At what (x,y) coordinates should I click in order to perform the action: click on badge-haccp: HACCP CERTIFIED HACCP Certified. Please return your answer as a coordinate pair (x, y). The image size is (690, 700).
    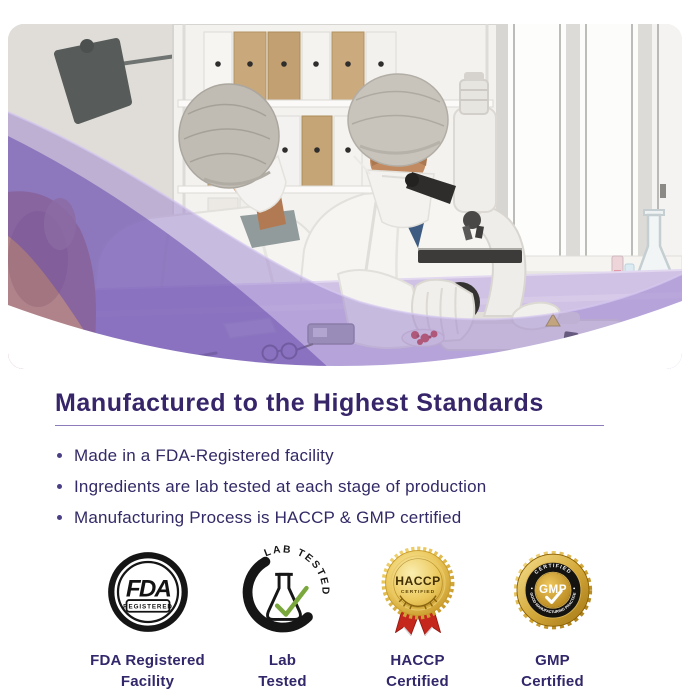
    Looking at the image, I should click on (417, 618).